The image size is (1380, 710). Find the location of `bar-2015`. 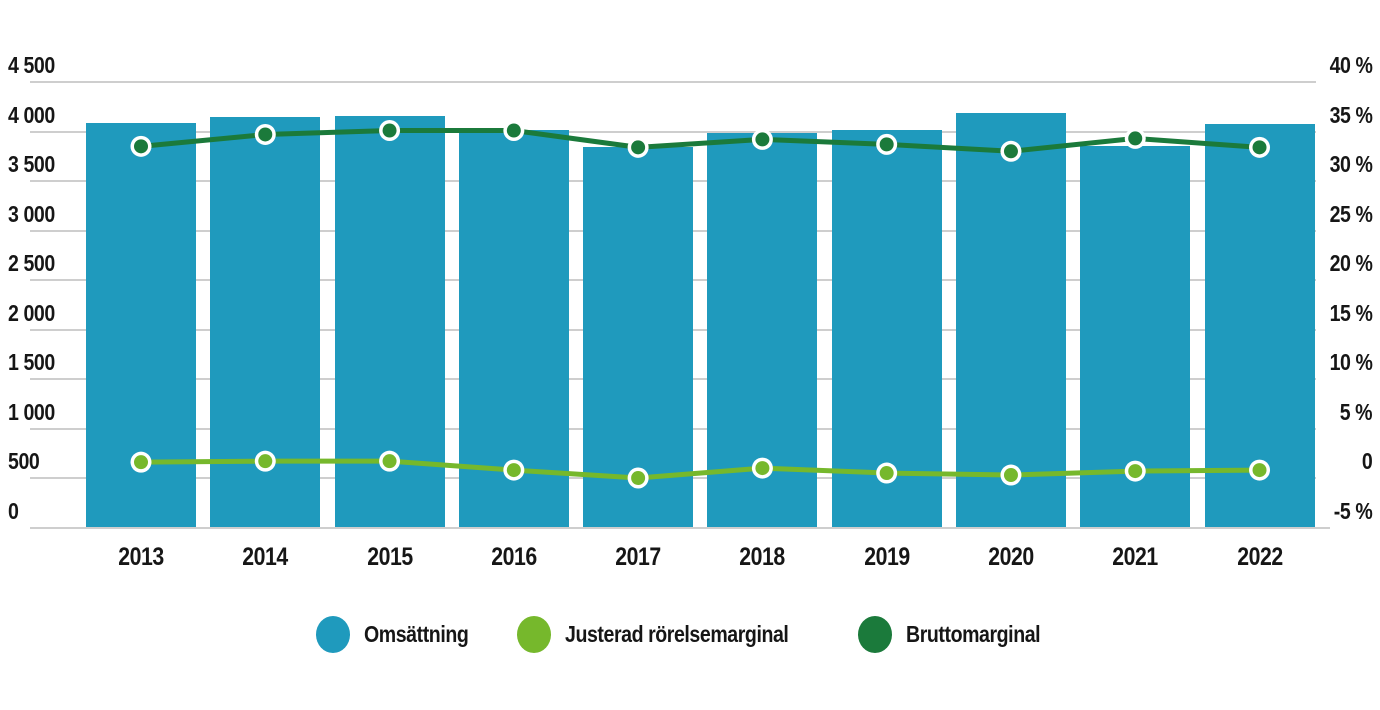

bar-2015 is located at coordinates (389, 321).